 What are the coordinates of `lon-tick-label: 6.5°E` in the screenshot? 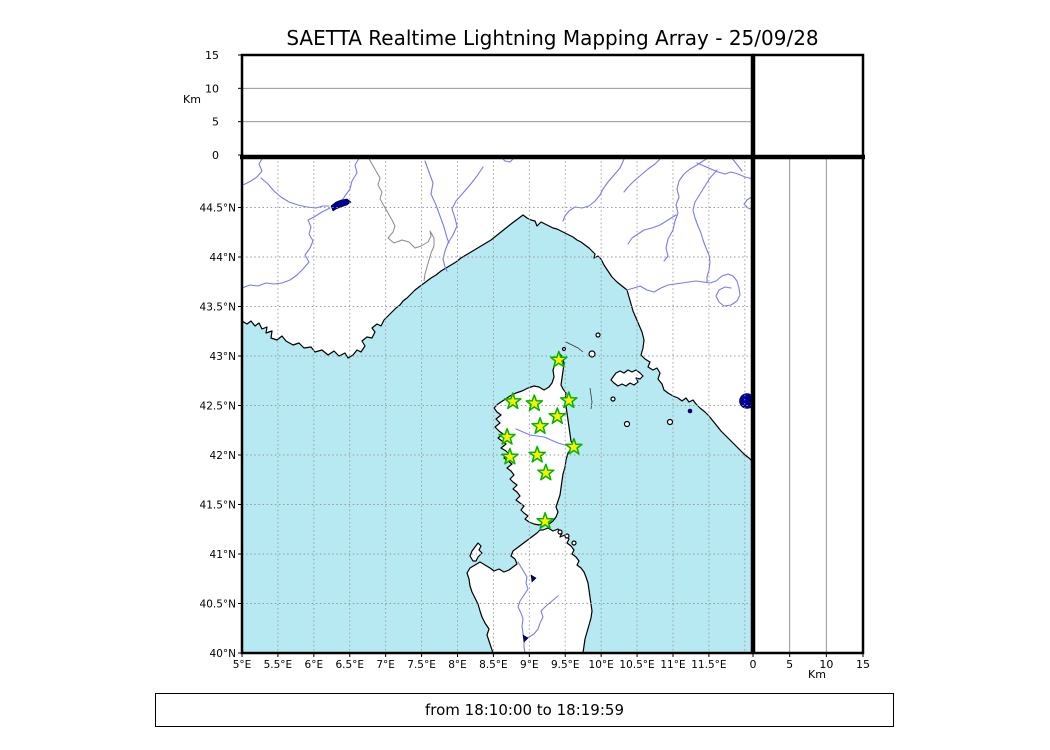 It's located at (349, 665).